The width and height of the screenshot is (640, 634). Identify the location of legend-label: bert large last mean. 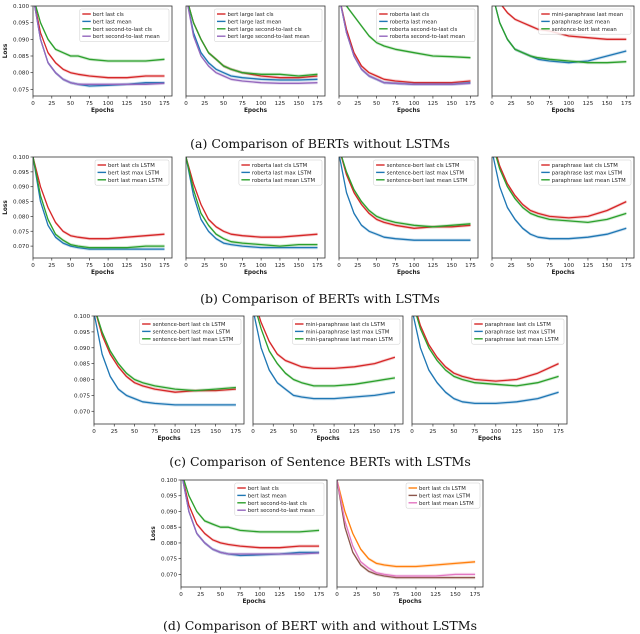
(255, 22).